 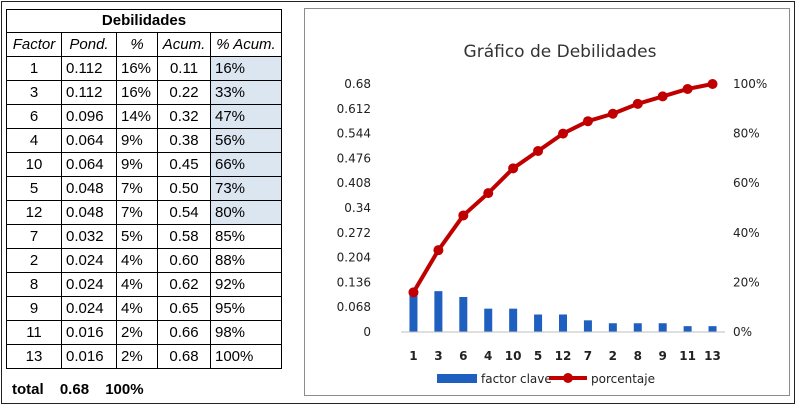 I want to click on y-right-tick-label: 60%, so click(x=746, y=183).